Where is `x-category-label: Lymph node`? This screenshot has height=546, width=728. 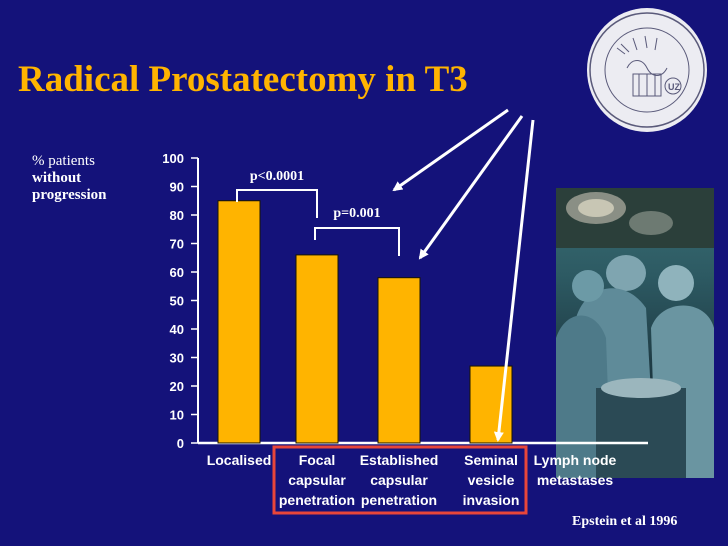 x-category-label: Lymph node is located at coordinates (575, 460).